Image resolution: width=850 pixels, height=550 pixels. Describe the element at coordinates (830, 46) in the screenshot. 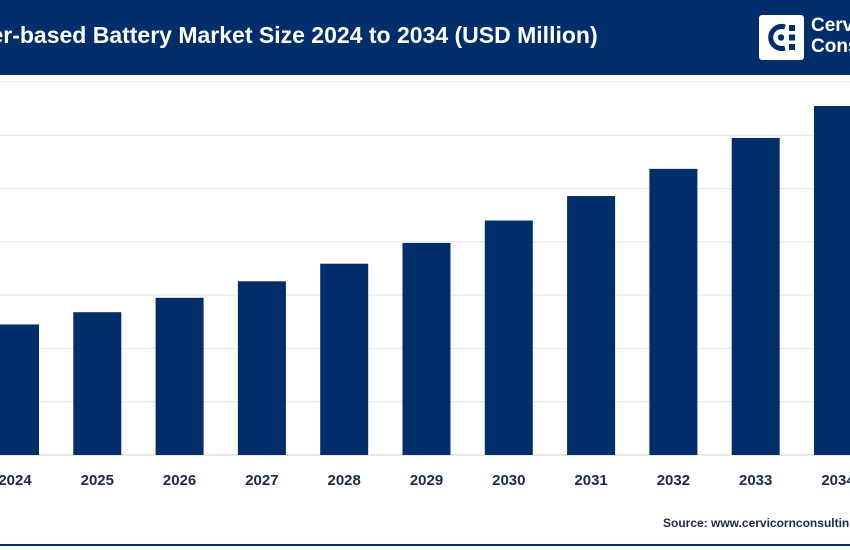

I see `brand-line-2: Consu` at that location.